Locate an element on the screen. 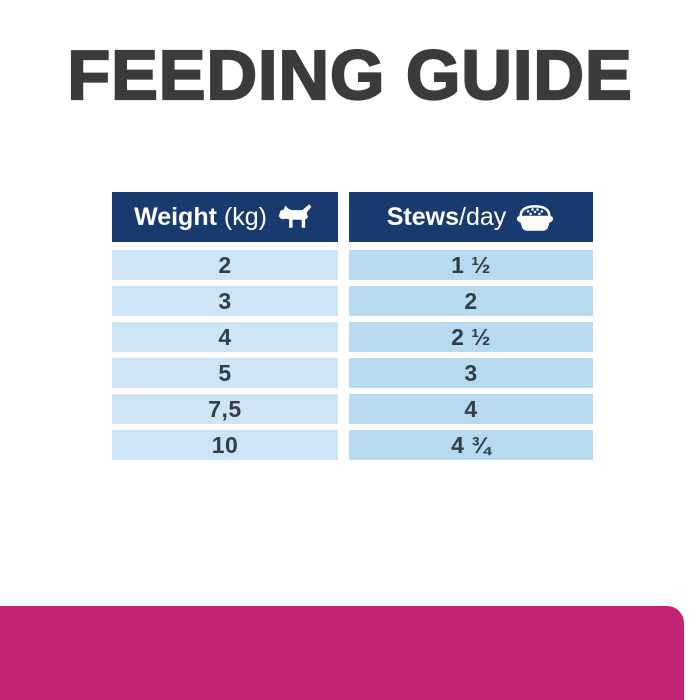 Image resolution: width=700 pixels, height=700 pixels. dog-icon is located at coordinates (295, 215).